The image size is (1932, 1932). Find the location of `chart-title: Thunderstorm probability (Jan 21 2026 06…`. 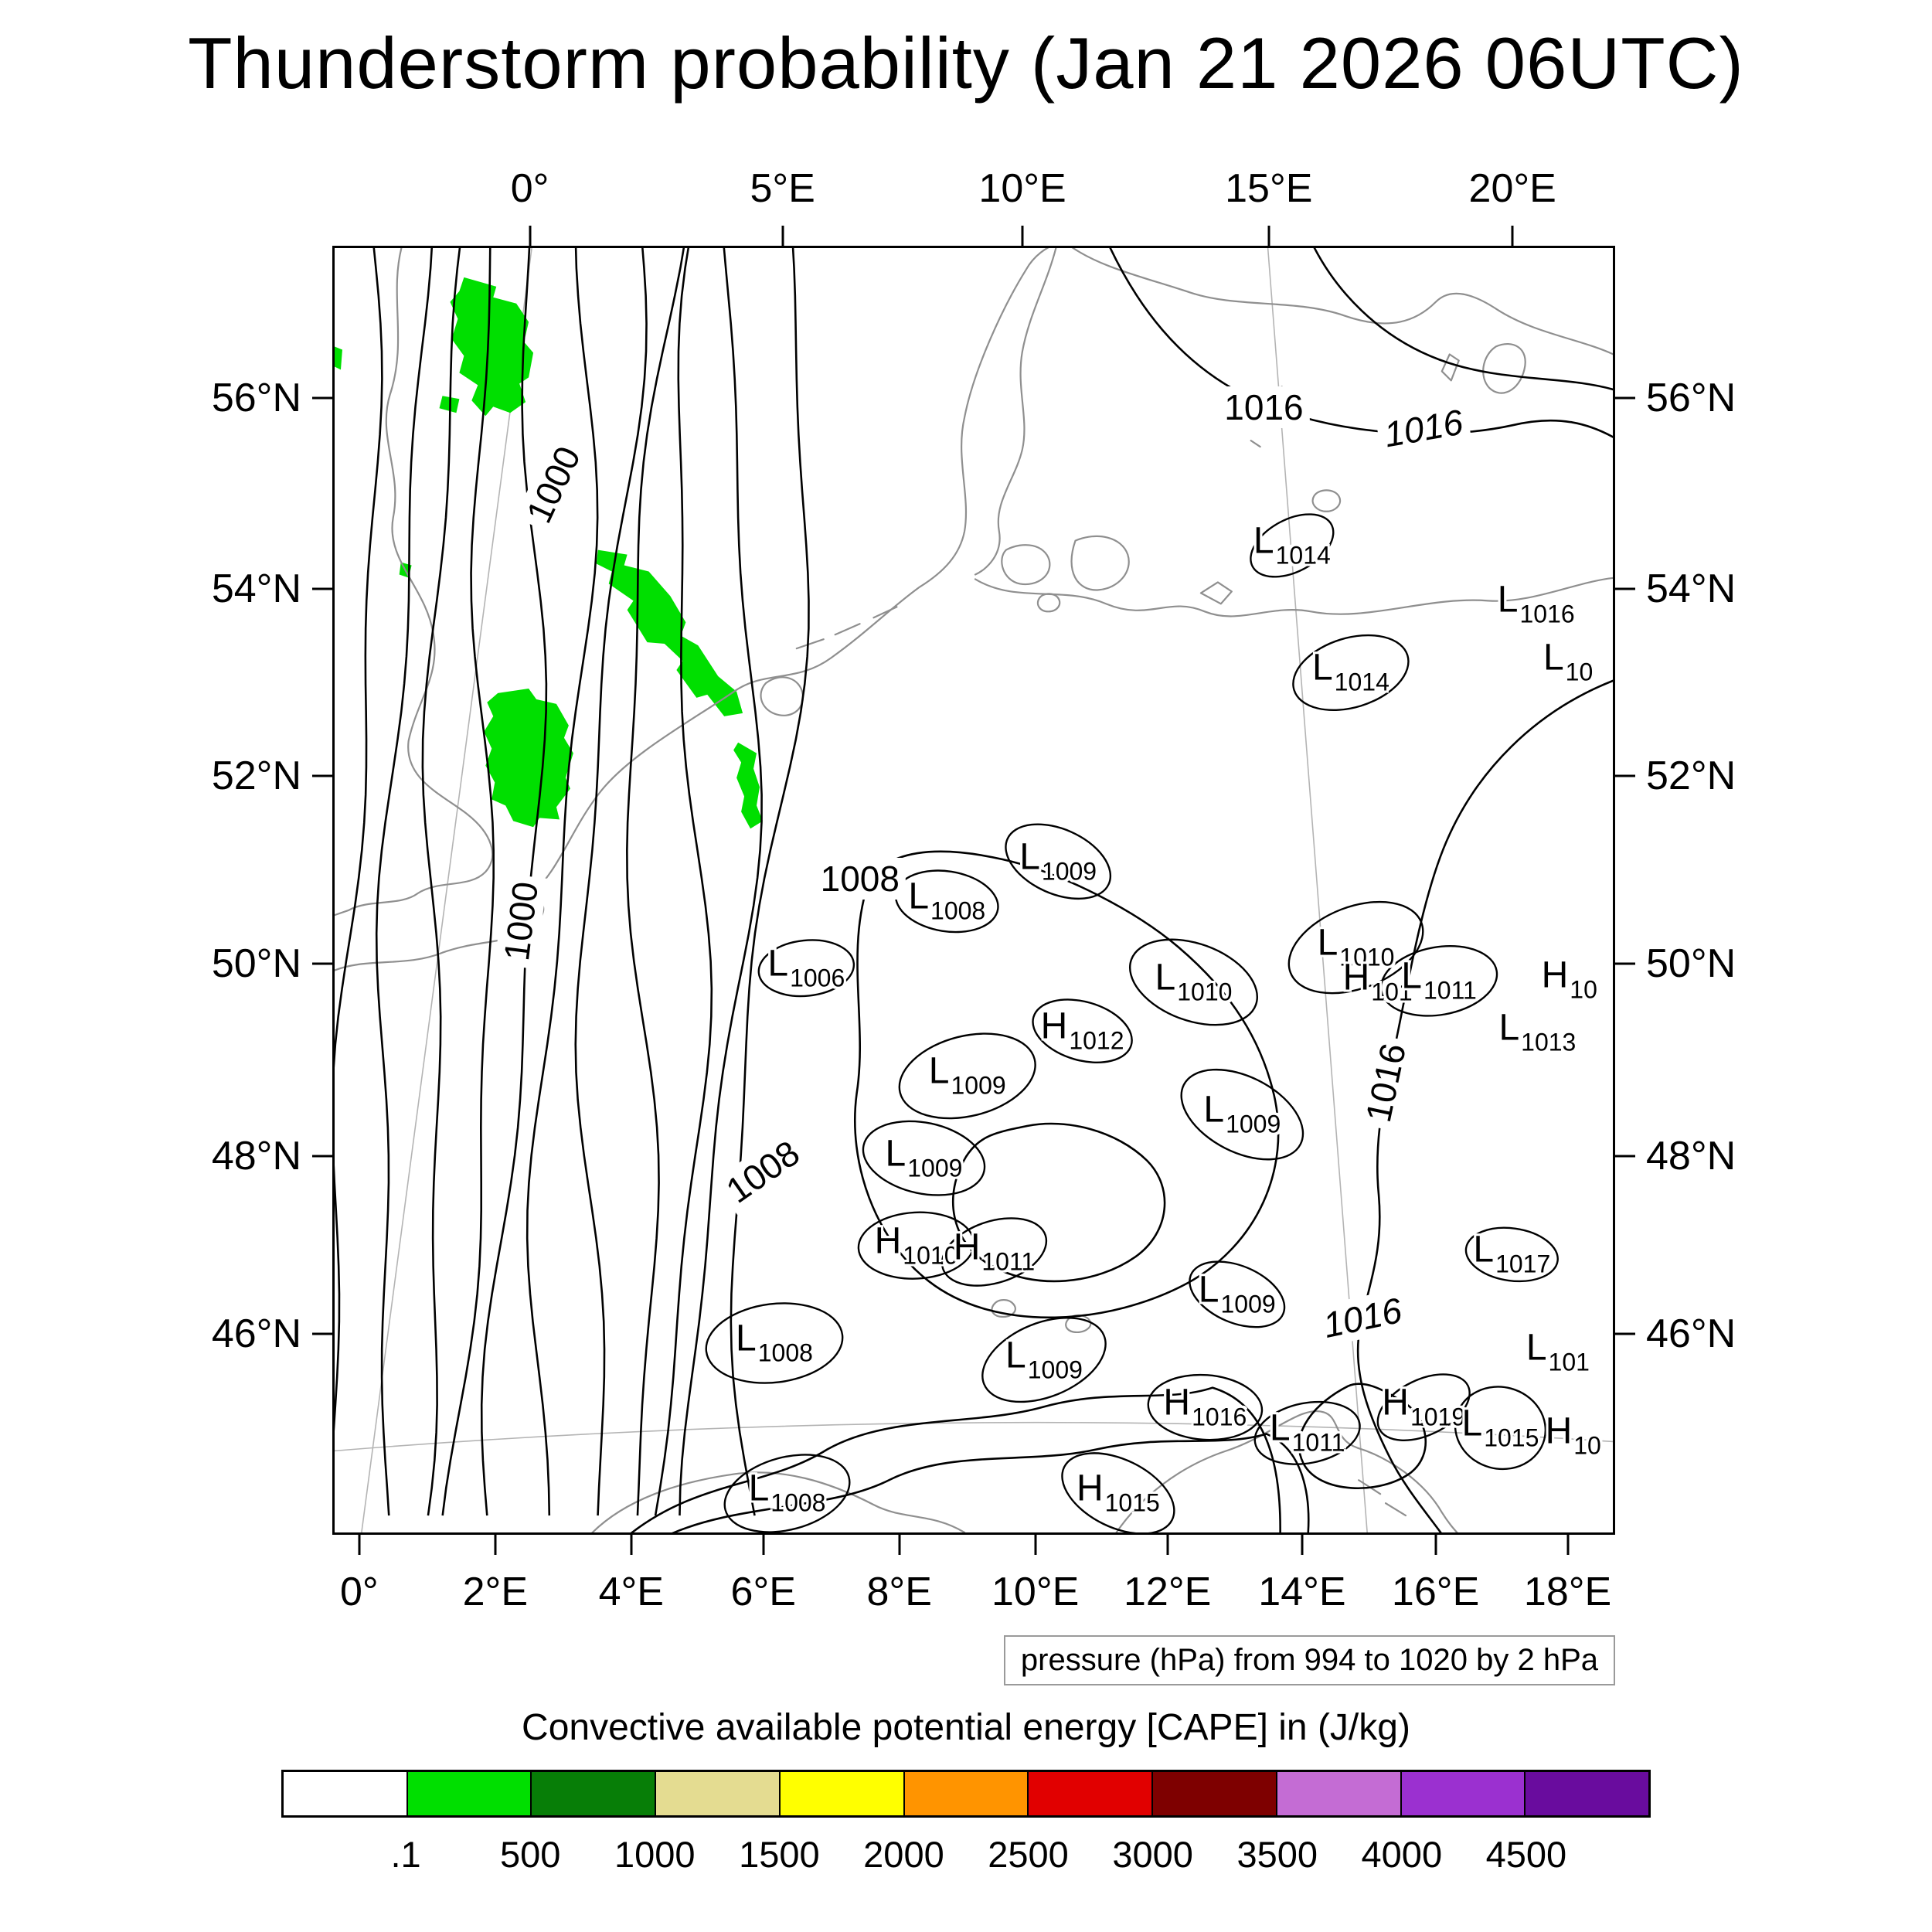

chart-title: Thunderstorm probability (Jan 21 2026 06… is located at coordinates (966, 63).